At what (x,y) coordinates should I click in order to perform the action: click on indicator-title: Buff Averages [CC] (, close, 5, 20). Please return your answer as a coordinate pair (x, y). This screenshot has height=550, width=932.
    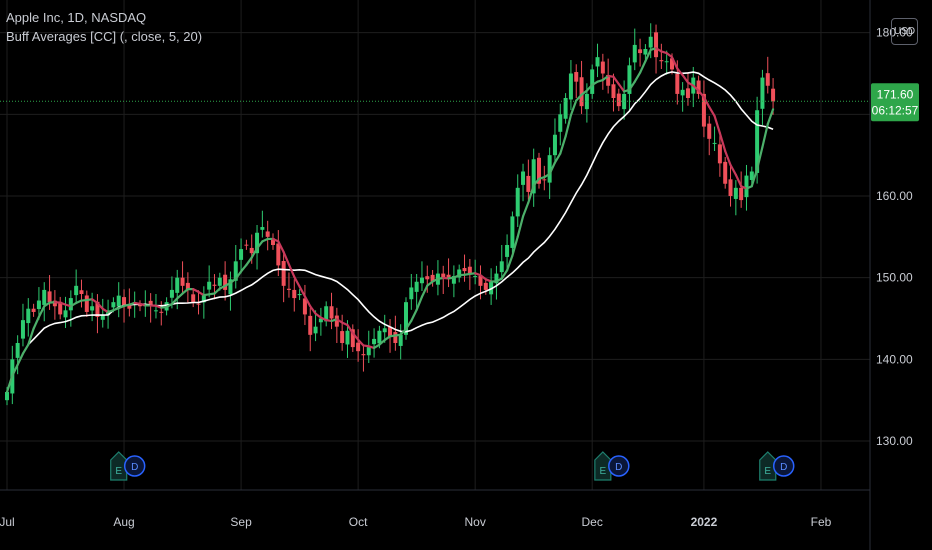
    Looking at the image, I should click on (104, 36).